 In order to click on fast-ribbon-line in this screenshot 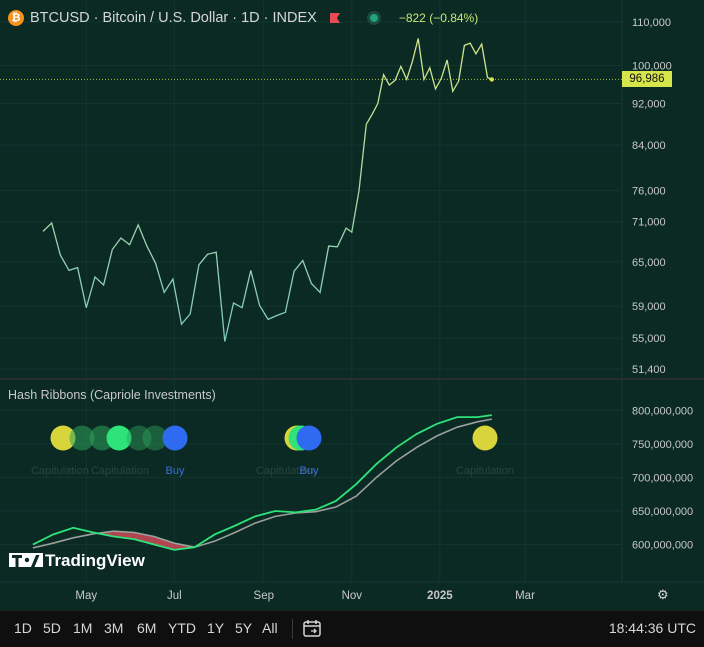, I will do `click(262, 482)`.